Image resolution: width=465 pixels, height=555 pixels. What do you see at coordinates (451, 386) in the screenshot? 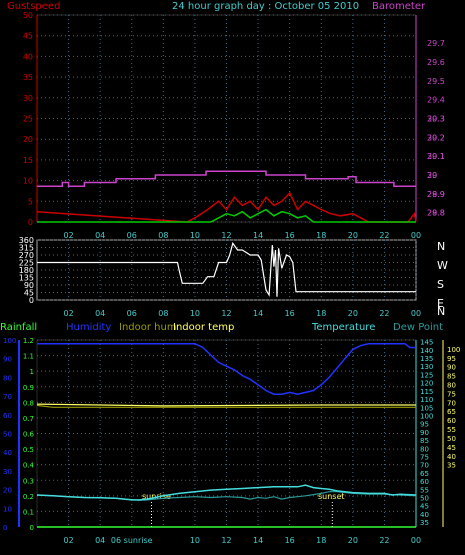
I see `indoor-temp-tick-9: 80` at bounding box center [451, 386].